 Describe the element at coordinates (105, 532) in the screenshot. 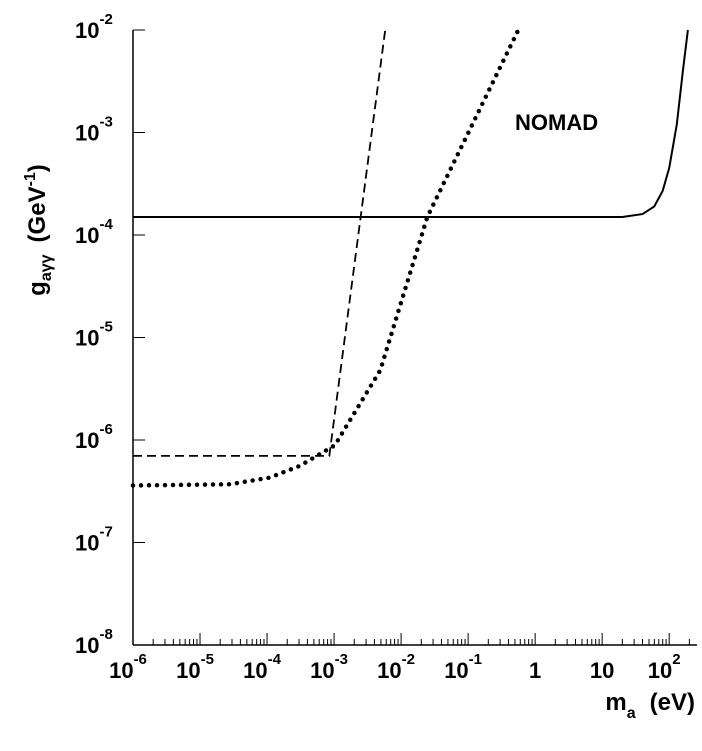

I see `y-tick-label-exp: -7` at that location.